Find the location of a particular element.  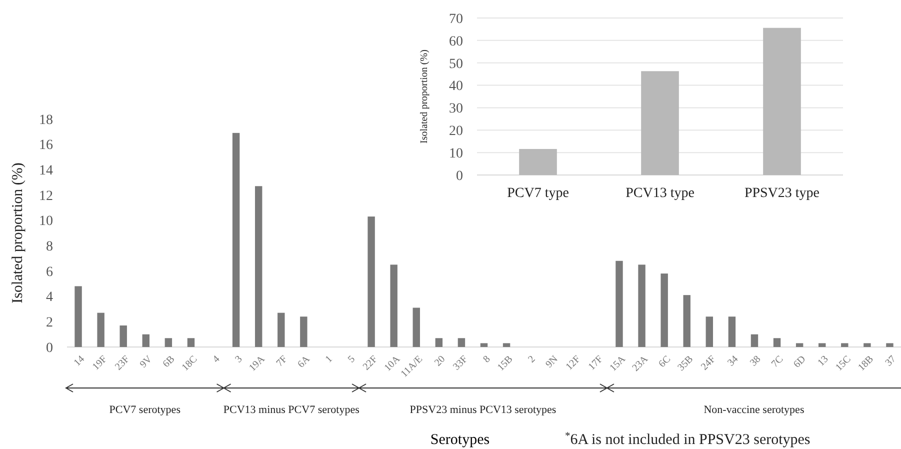

x-tick-label: 35B is located at coordinates (686, 364).